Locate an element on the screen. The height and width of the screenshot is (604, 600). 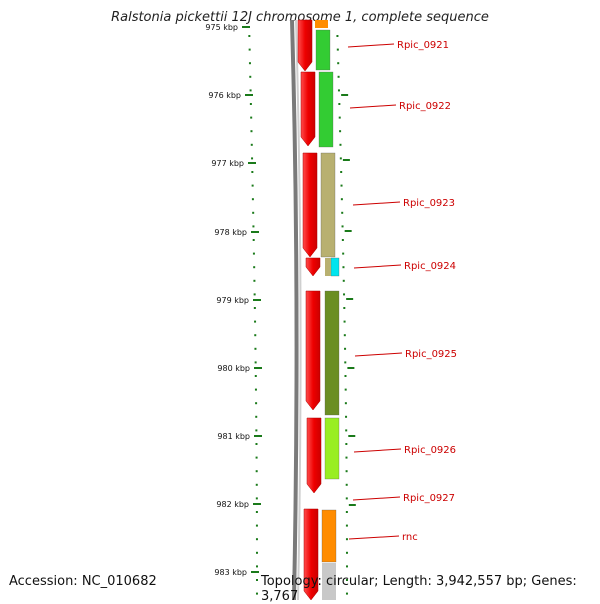
cds-blocks is located at coordinates (327, 310).